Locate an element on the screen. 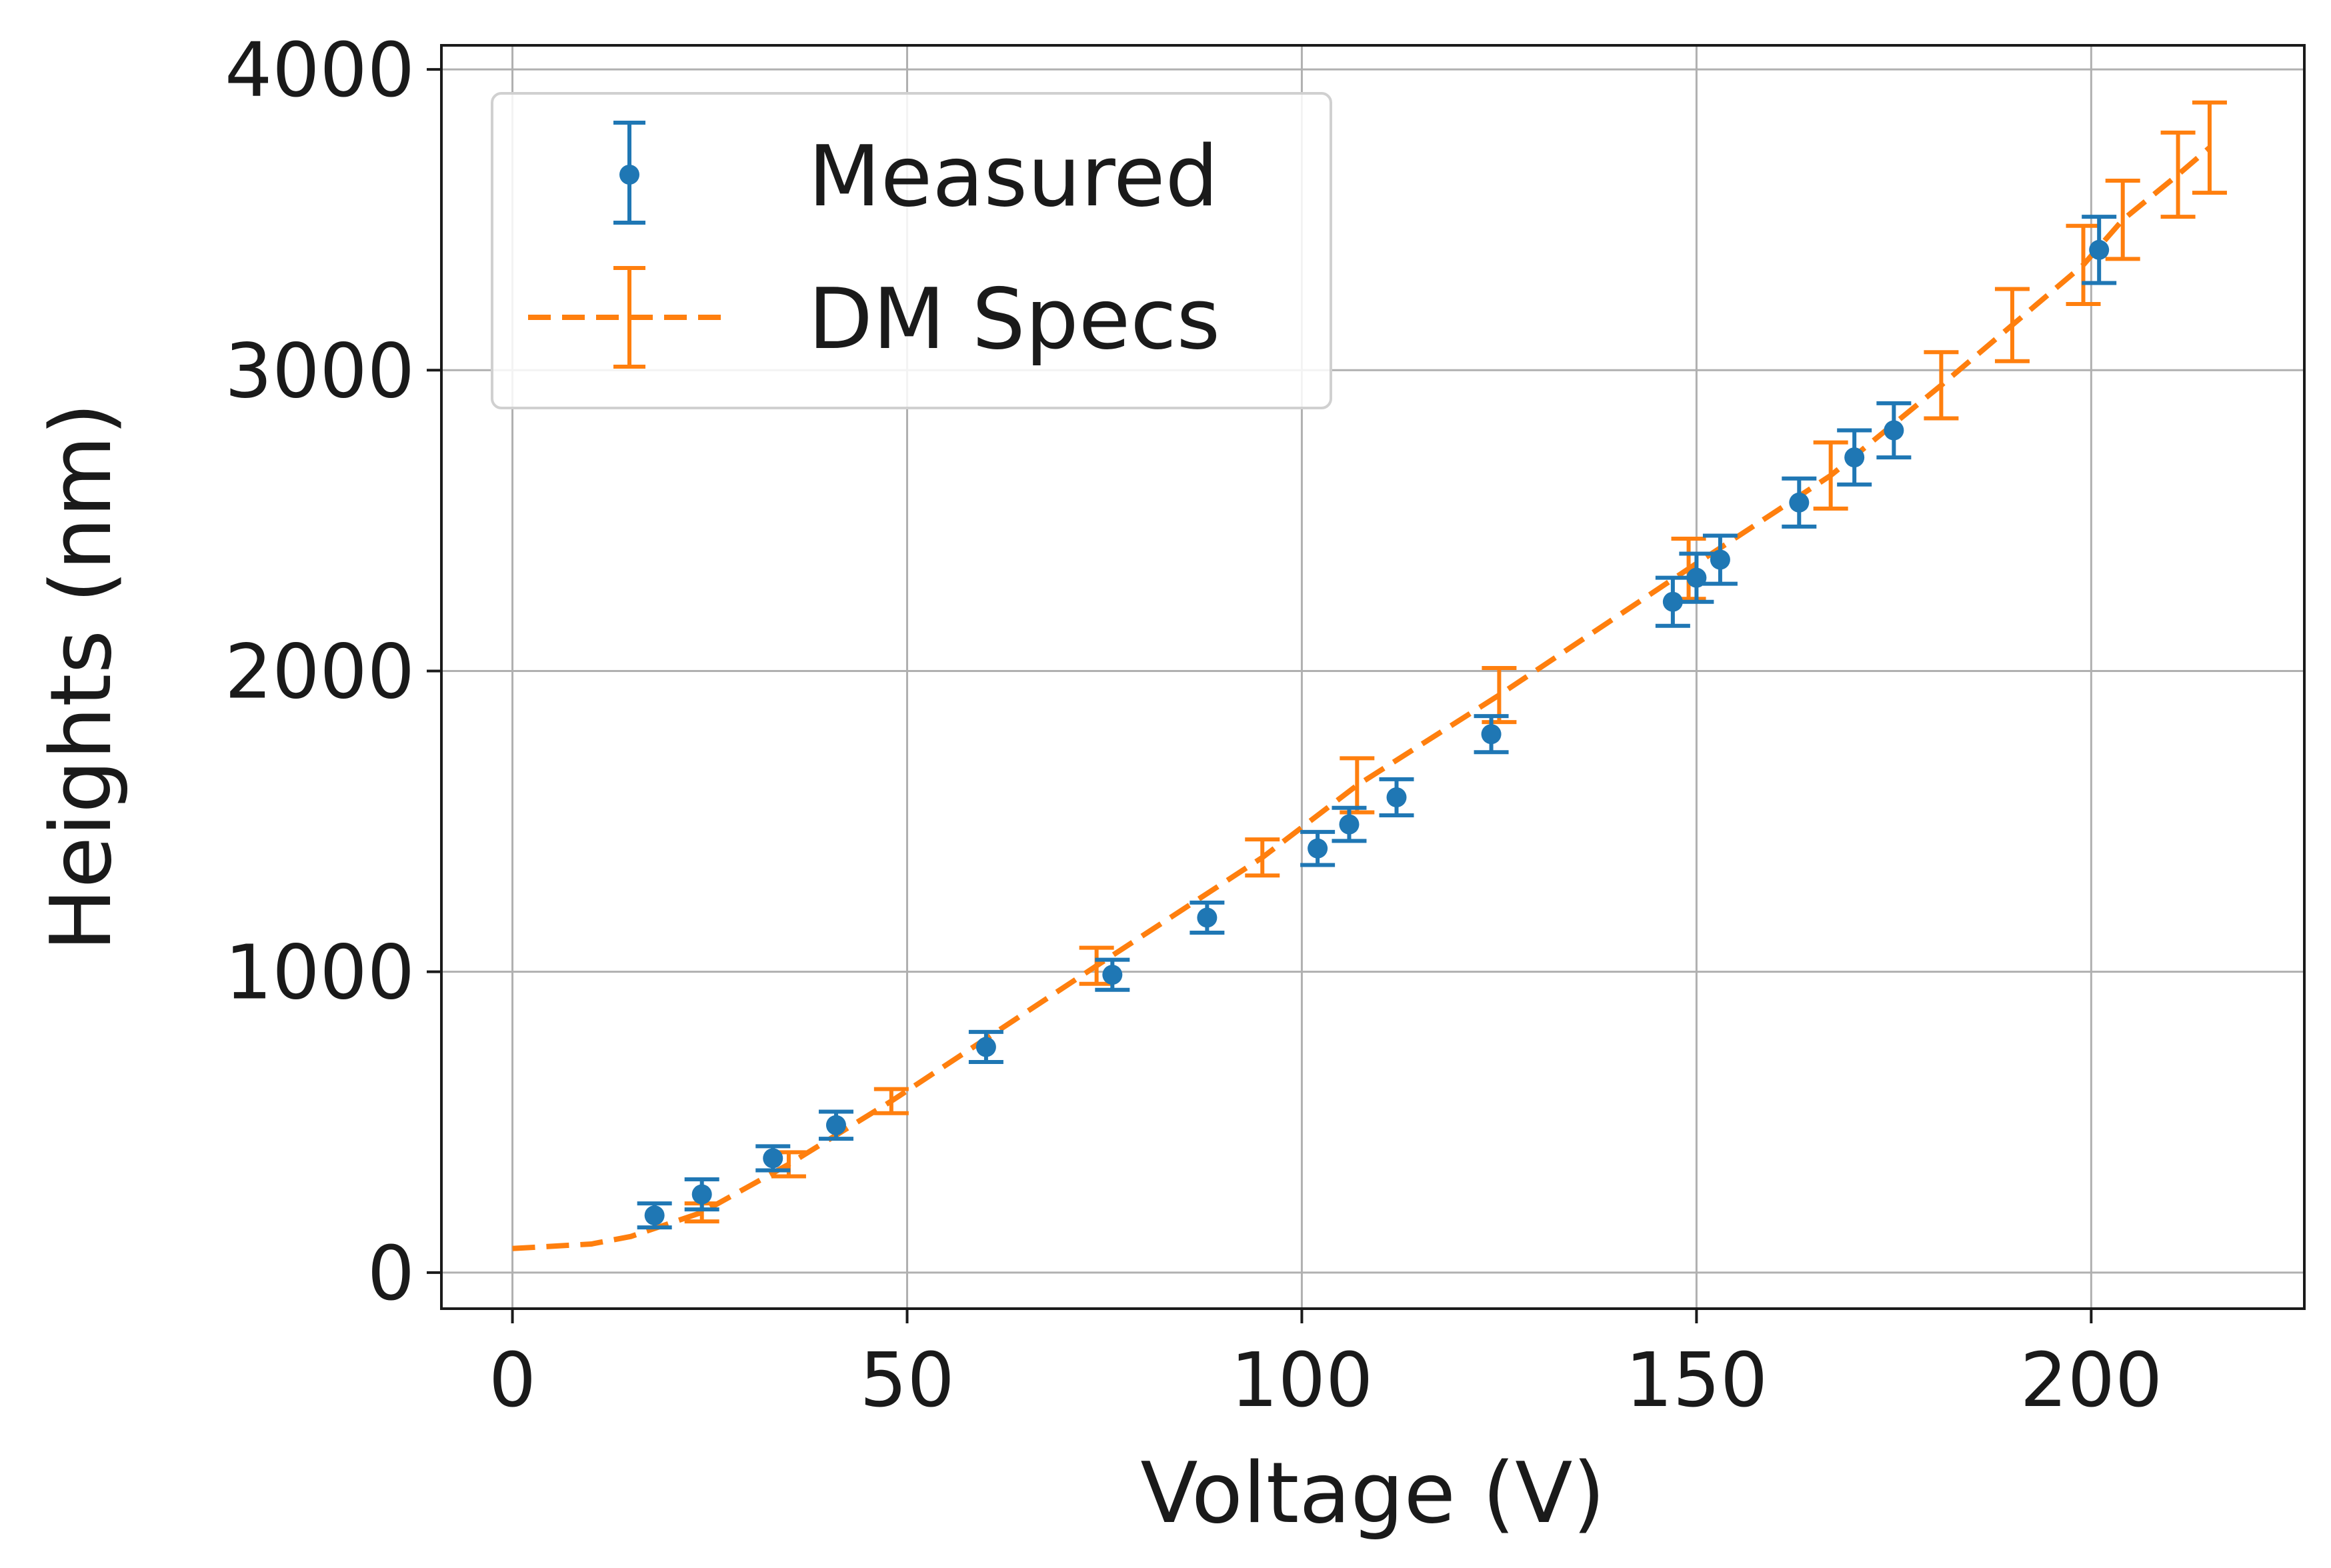  x-tick-label: 50 is located at coordinates (907, 1380).